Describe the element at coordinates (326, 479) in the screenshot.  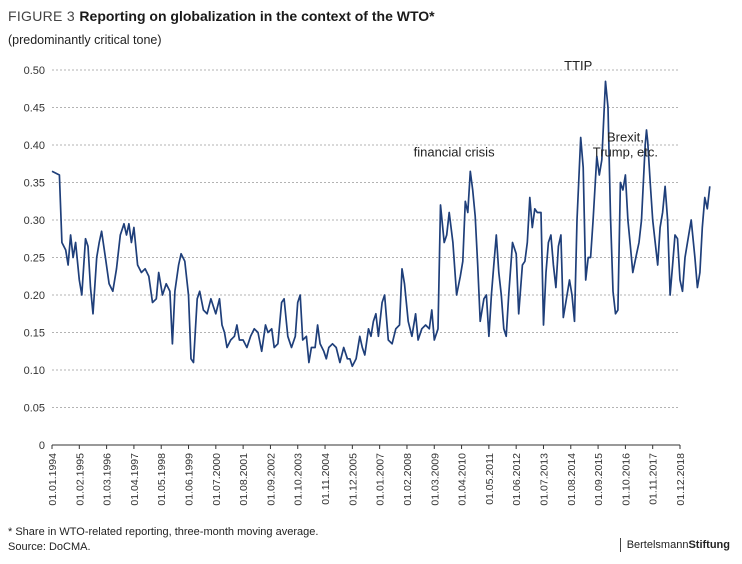
I see `x-tick-label: 01.11.2004` at that location.